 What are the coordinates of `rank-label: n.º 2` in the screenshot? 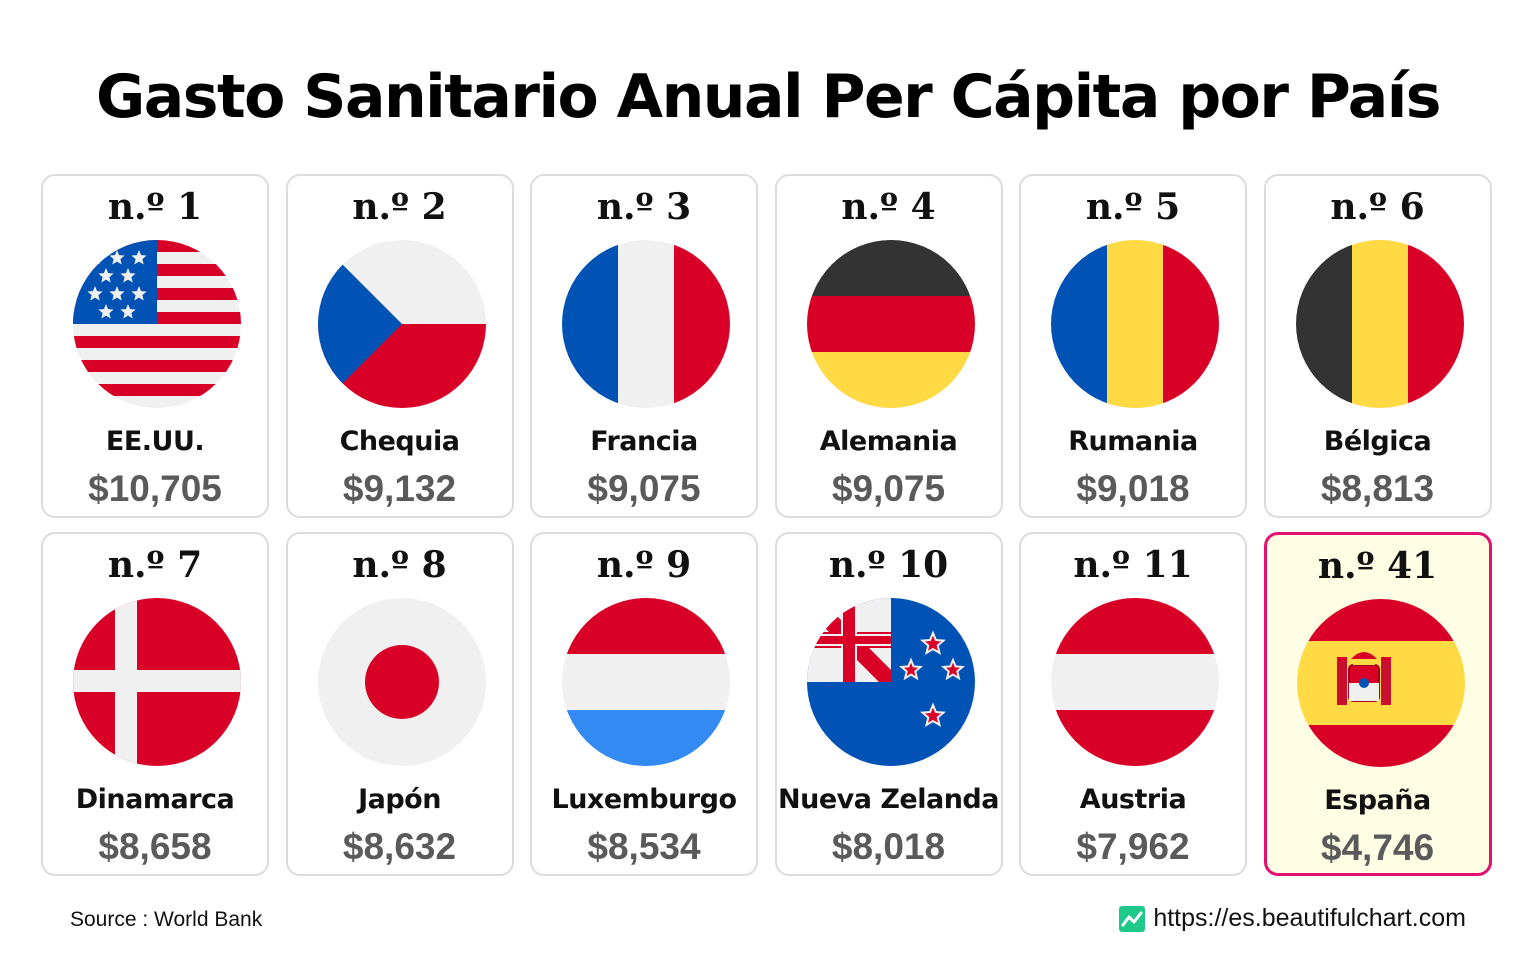 It's located at (399, 207).